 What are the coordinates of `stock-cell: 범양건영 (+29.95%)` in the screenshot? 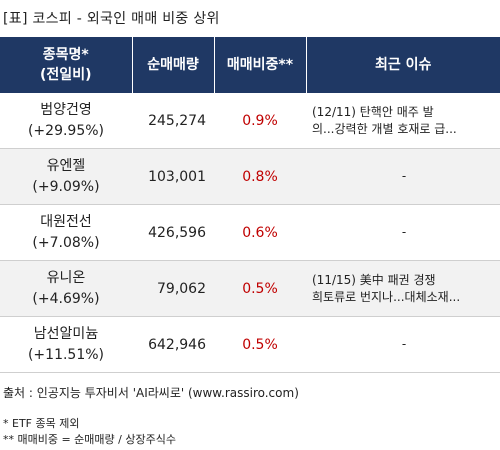 It's located at (66, 121).